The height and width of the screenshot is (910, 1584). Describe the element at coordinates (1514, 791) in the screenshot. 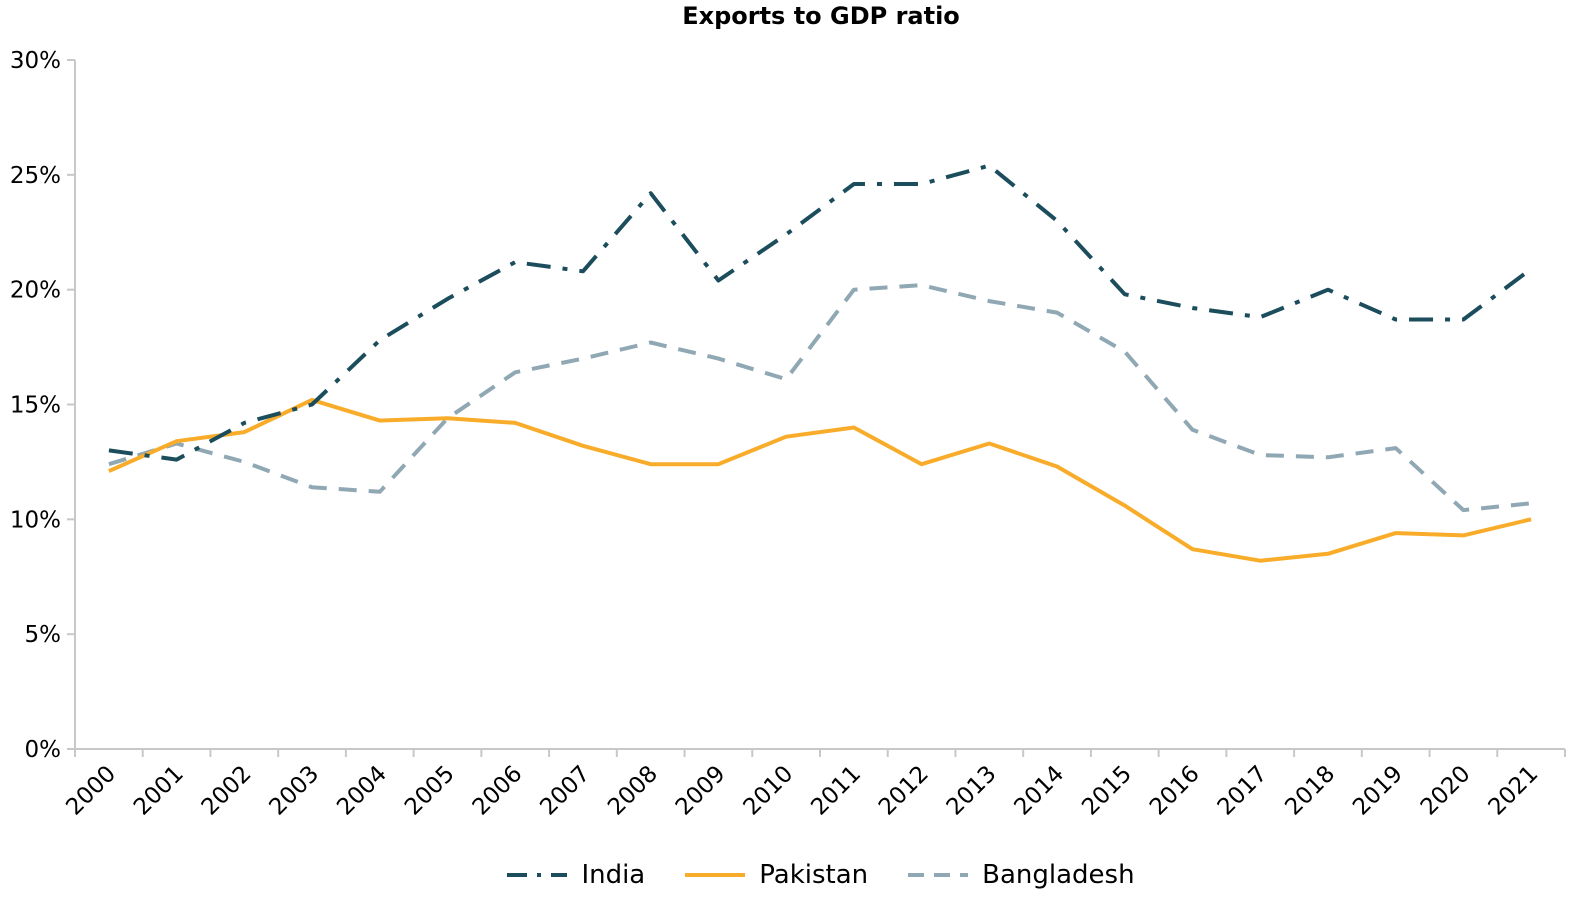

I see `x-tick-label: 2021` at that location.